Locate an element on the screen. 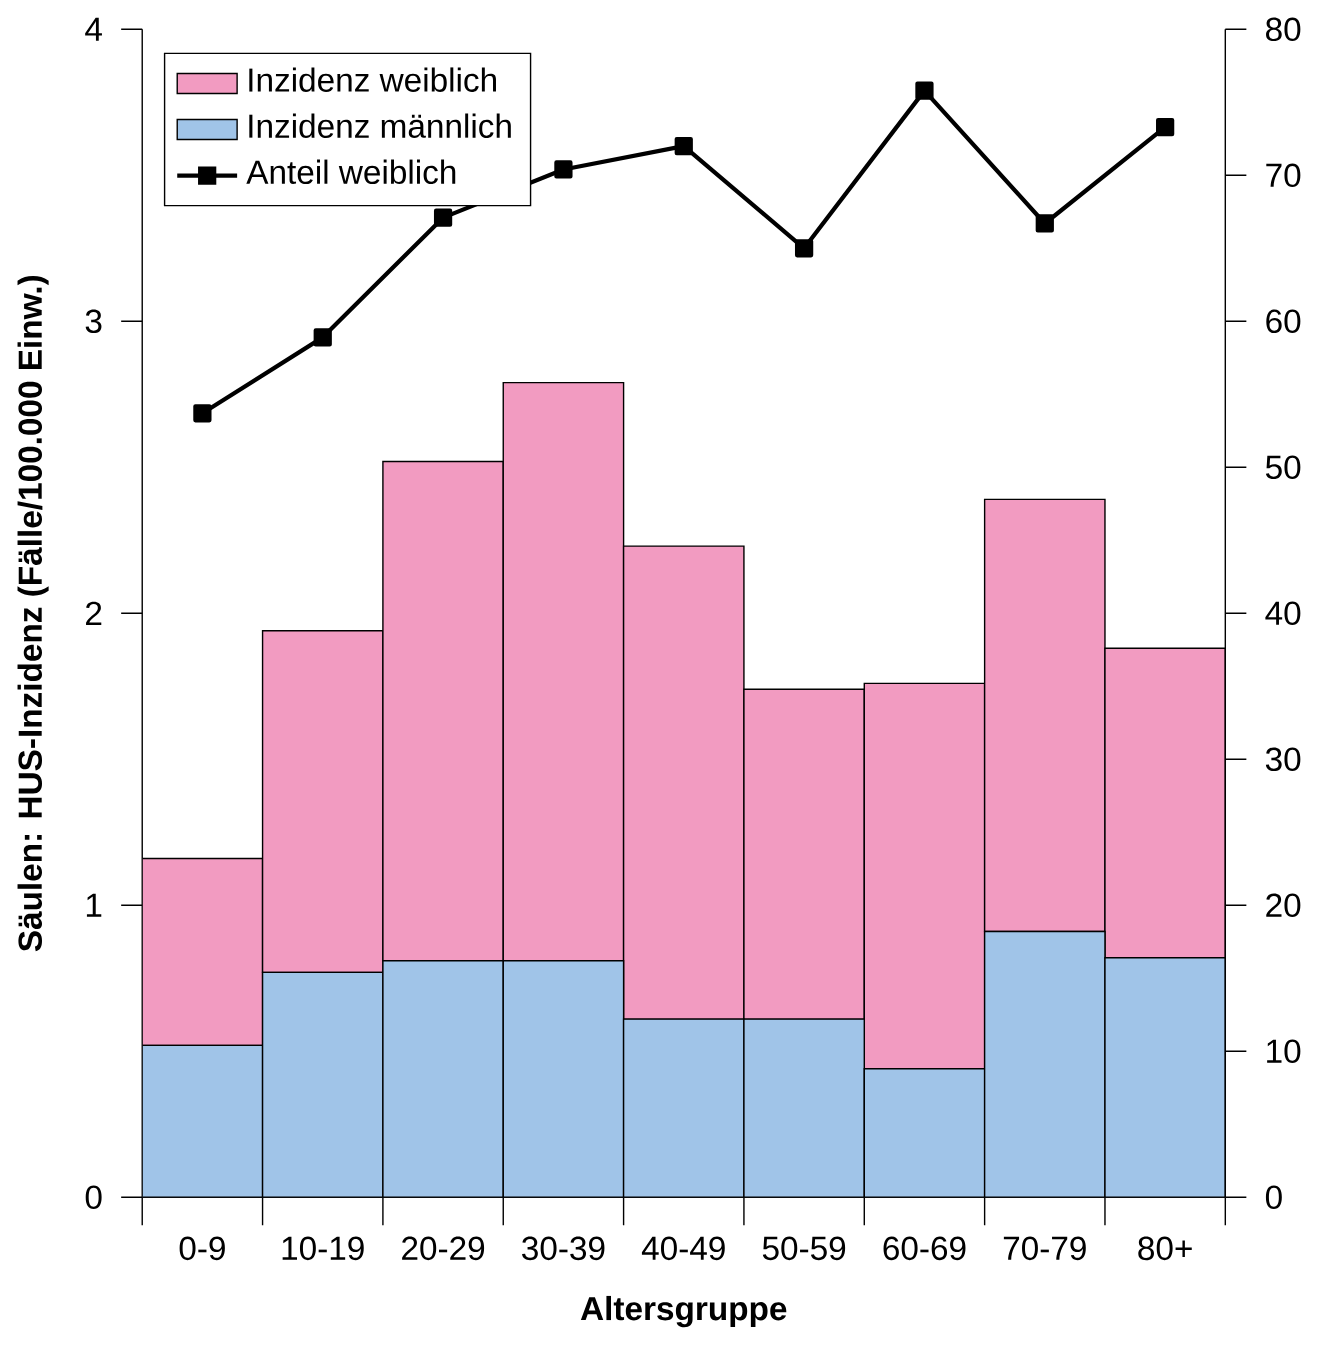 Image resolution: width=1319 pixels, height=1347 pixels. legend-label: Anteil weiblich is located at coordinates (351, 172).